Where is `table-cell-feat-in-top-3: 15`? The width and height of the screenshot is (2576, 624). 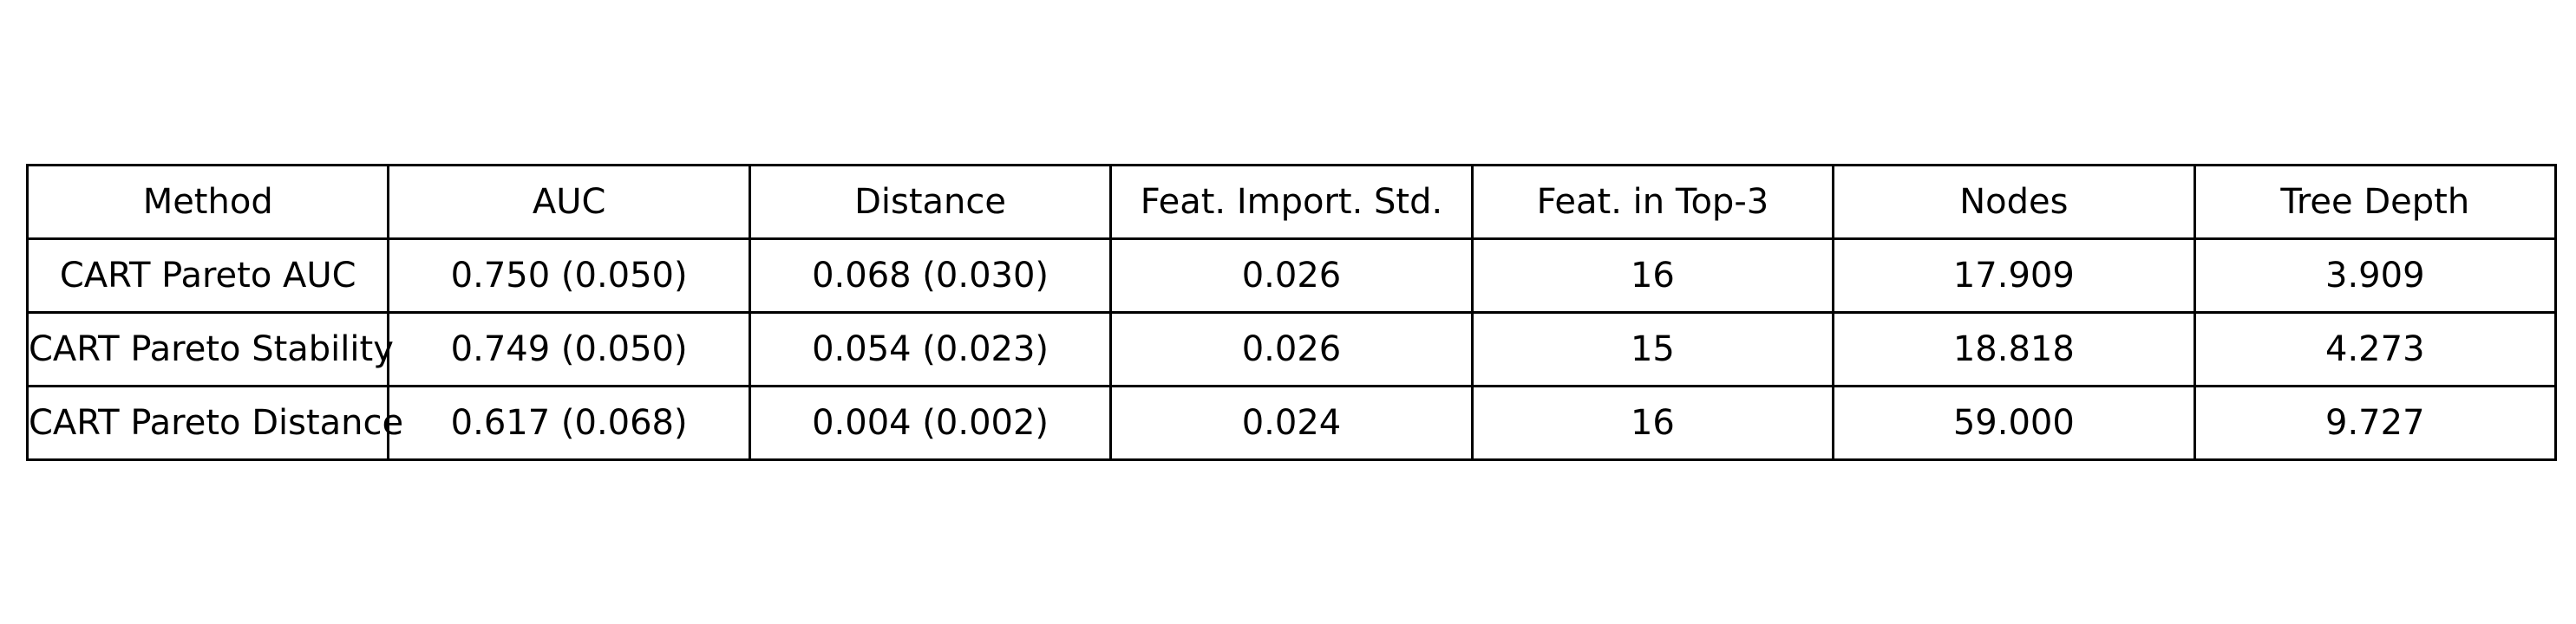
table-cell-feat-in-top-3: 15 is located at coordinates (1652, 349).